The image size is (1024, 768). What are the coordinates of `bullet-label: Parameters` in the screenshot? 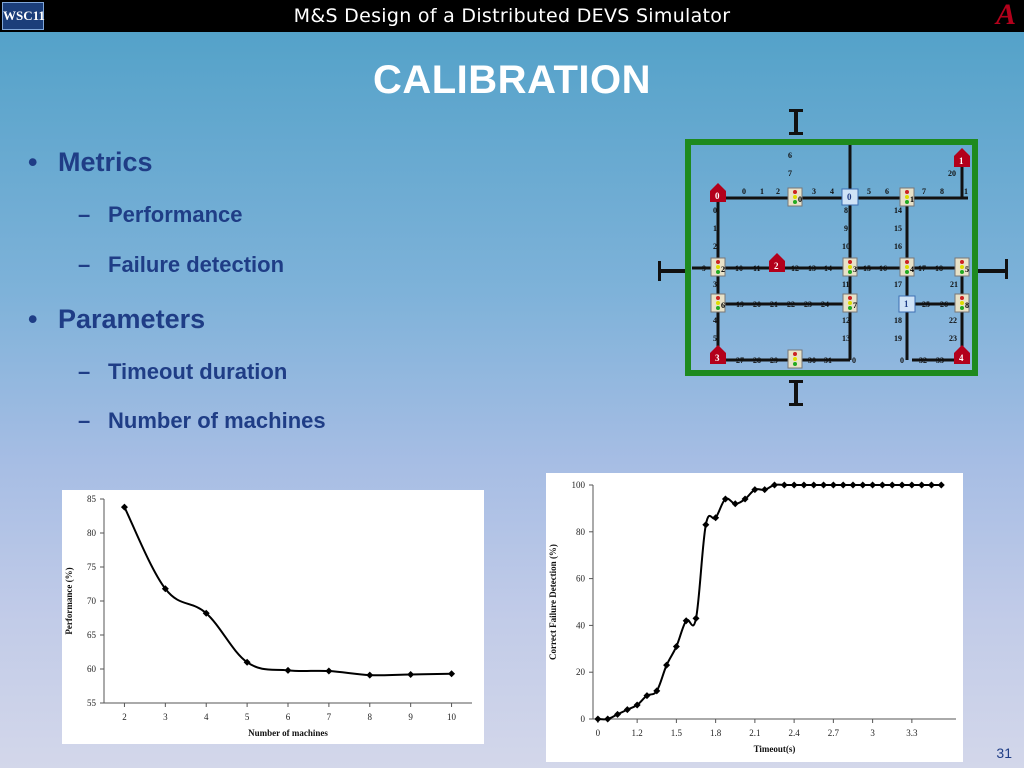 It's located at (132, 319).